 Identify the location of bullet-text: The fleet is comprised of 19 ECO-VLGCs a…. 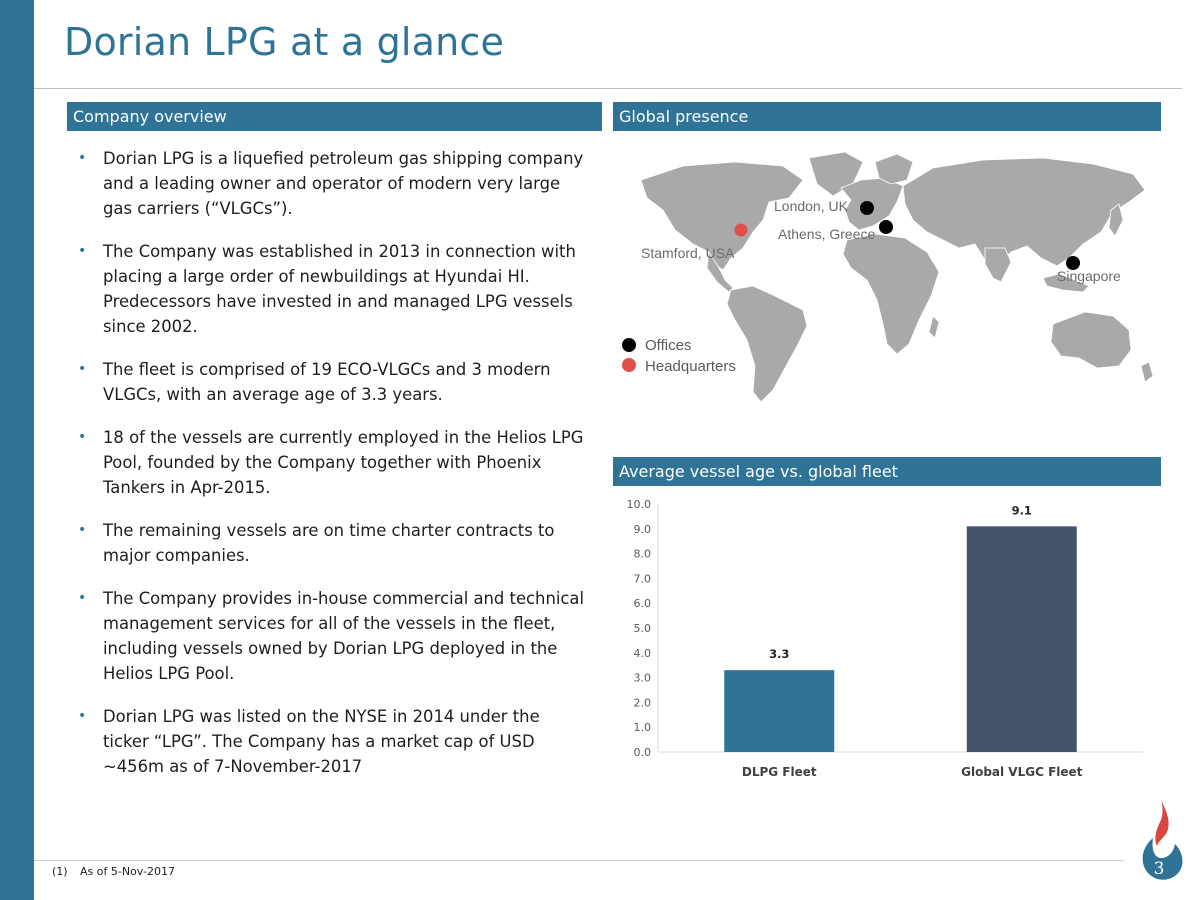
(327, 382).